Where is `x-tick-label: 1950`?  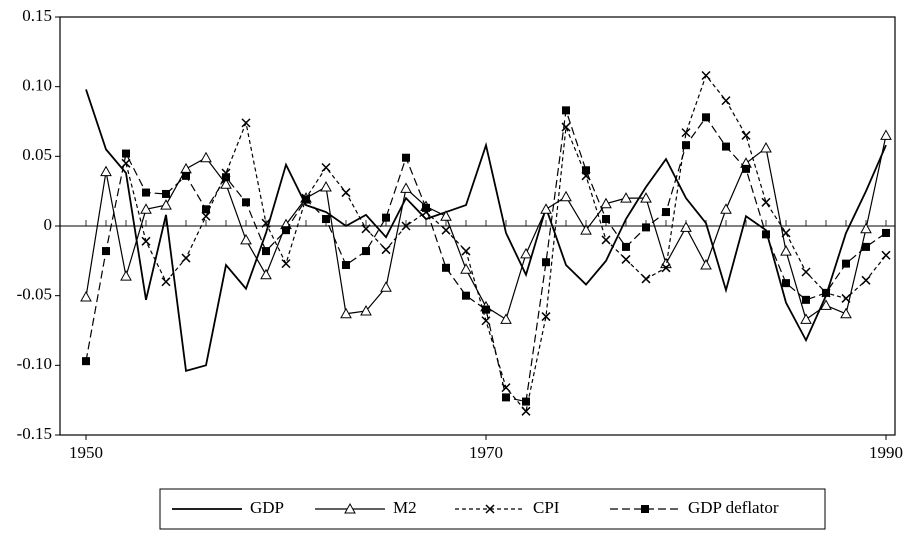
x-tick-label: 1950 is located at coordinates (86, 452).